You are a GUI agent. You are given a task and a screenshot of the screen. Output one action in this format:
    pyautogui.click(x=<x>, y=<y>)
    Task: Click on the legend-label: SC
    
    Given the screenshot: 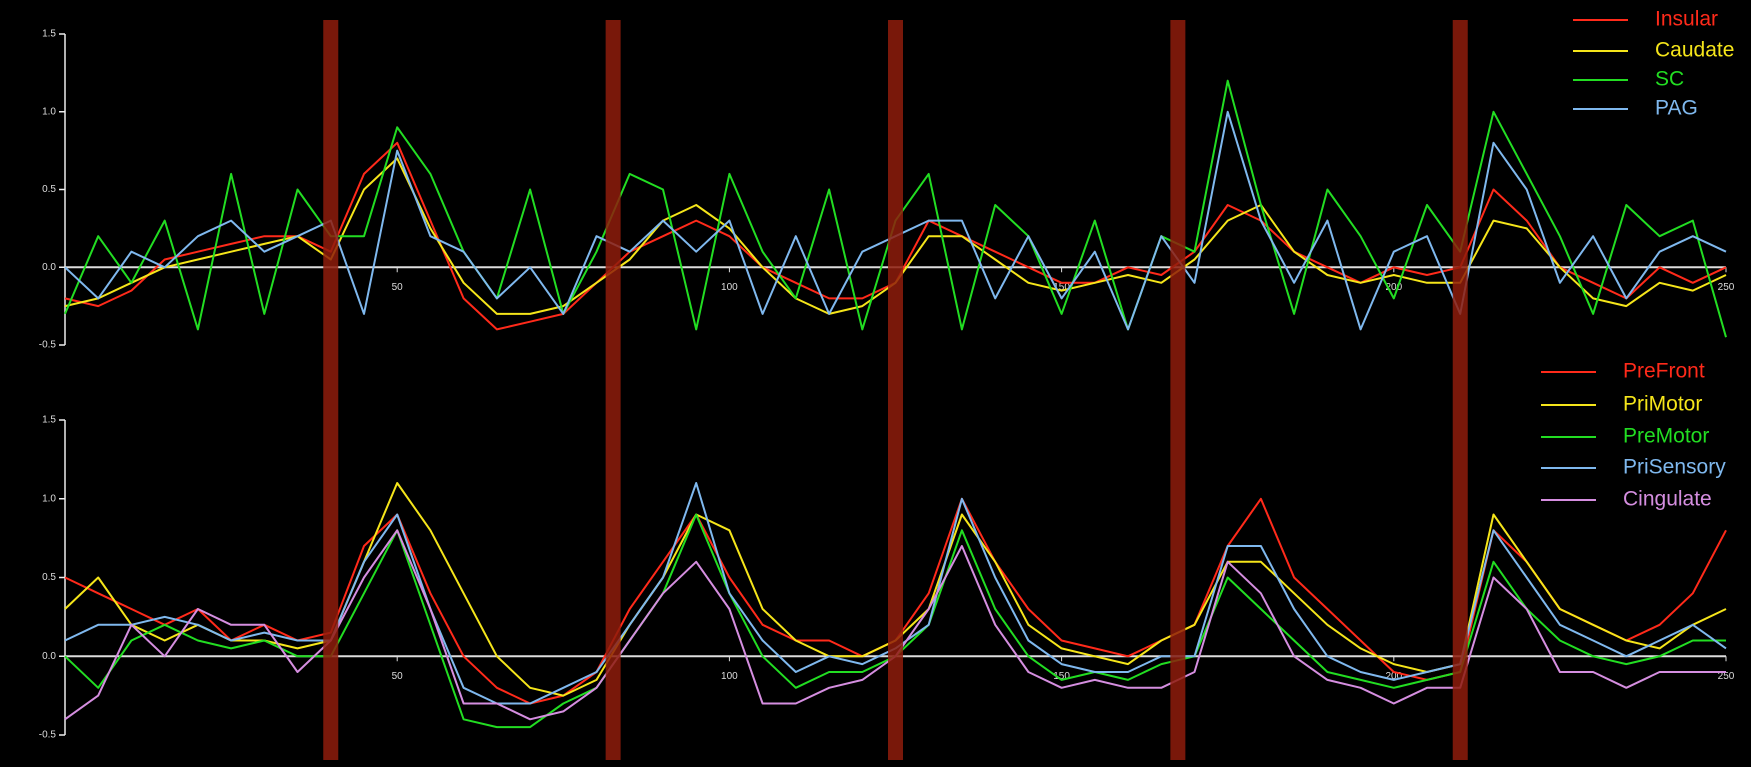 What is the action you would take?
    pyautogui.click(x=1669, y=79)
    